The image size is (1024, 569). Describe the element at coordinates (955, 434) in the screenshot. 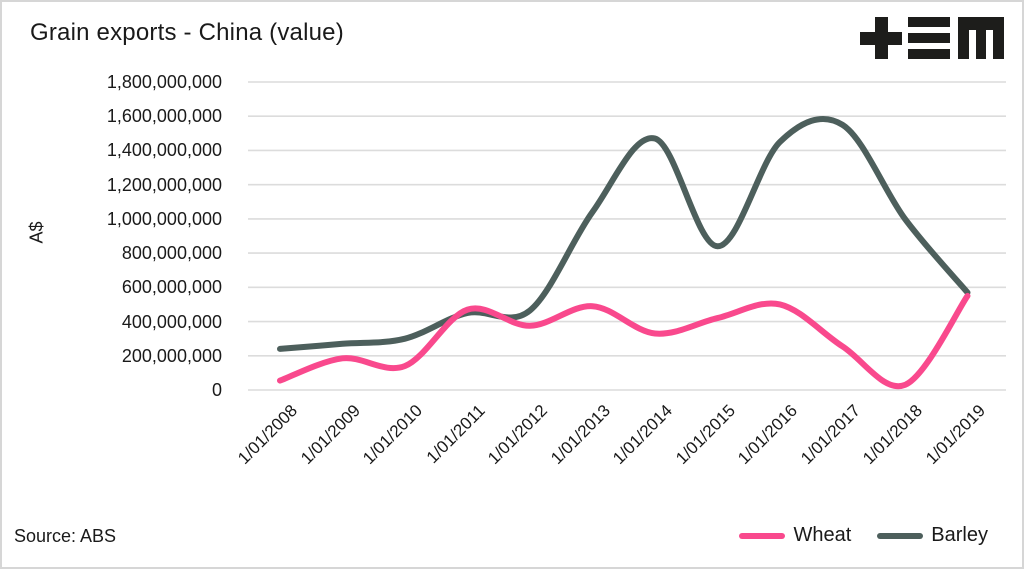

I see `x-tick-label: 1/01/2019` at that location.